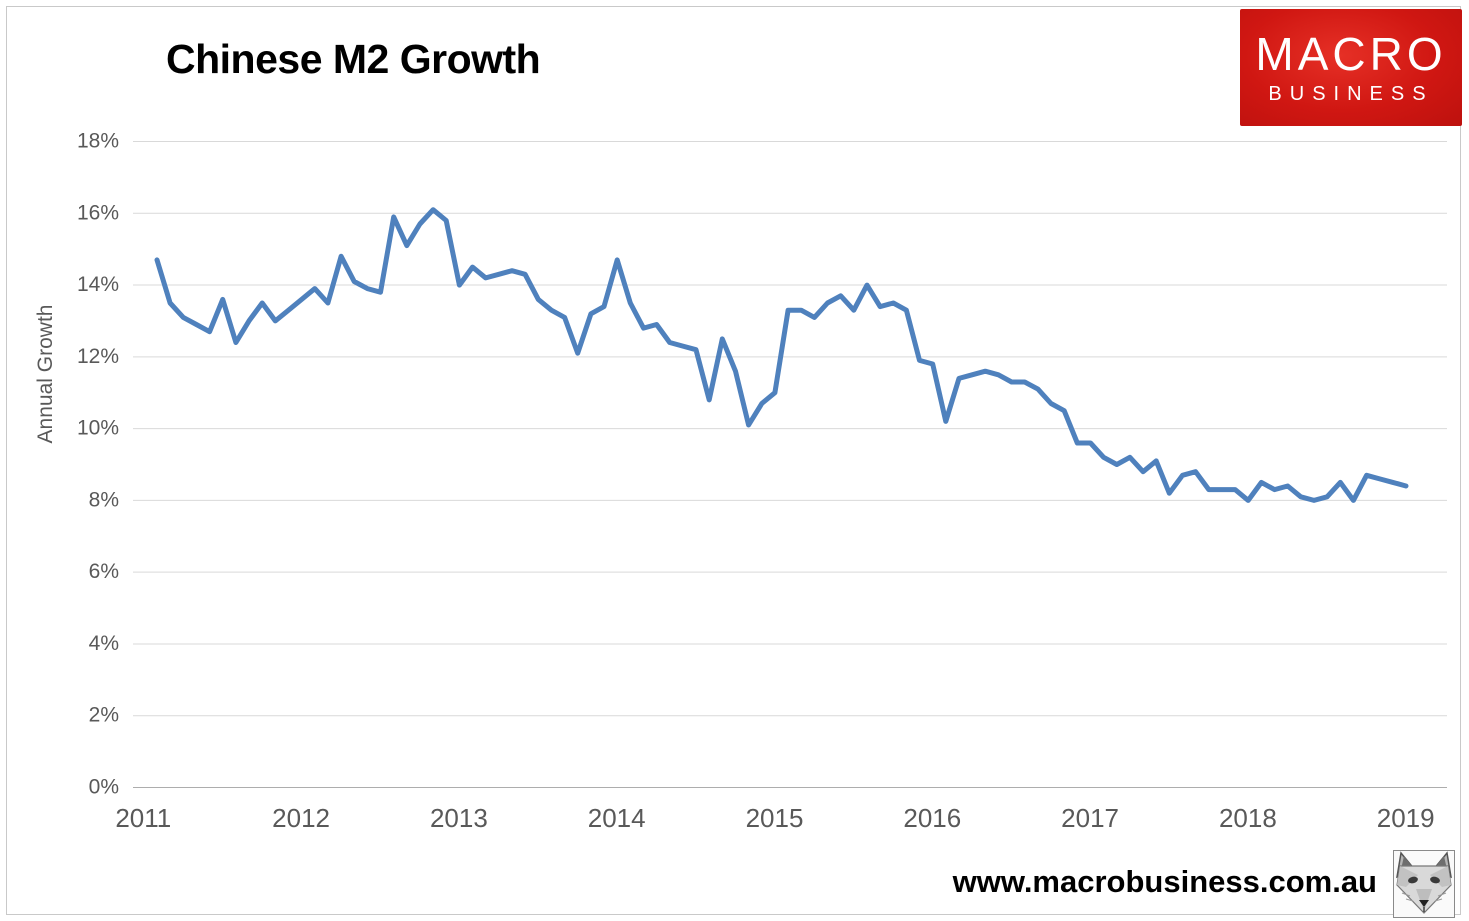  Describe the element at coordinates (143, 818) in the screenshot. I see `x-tick-label: 2011` at that location.